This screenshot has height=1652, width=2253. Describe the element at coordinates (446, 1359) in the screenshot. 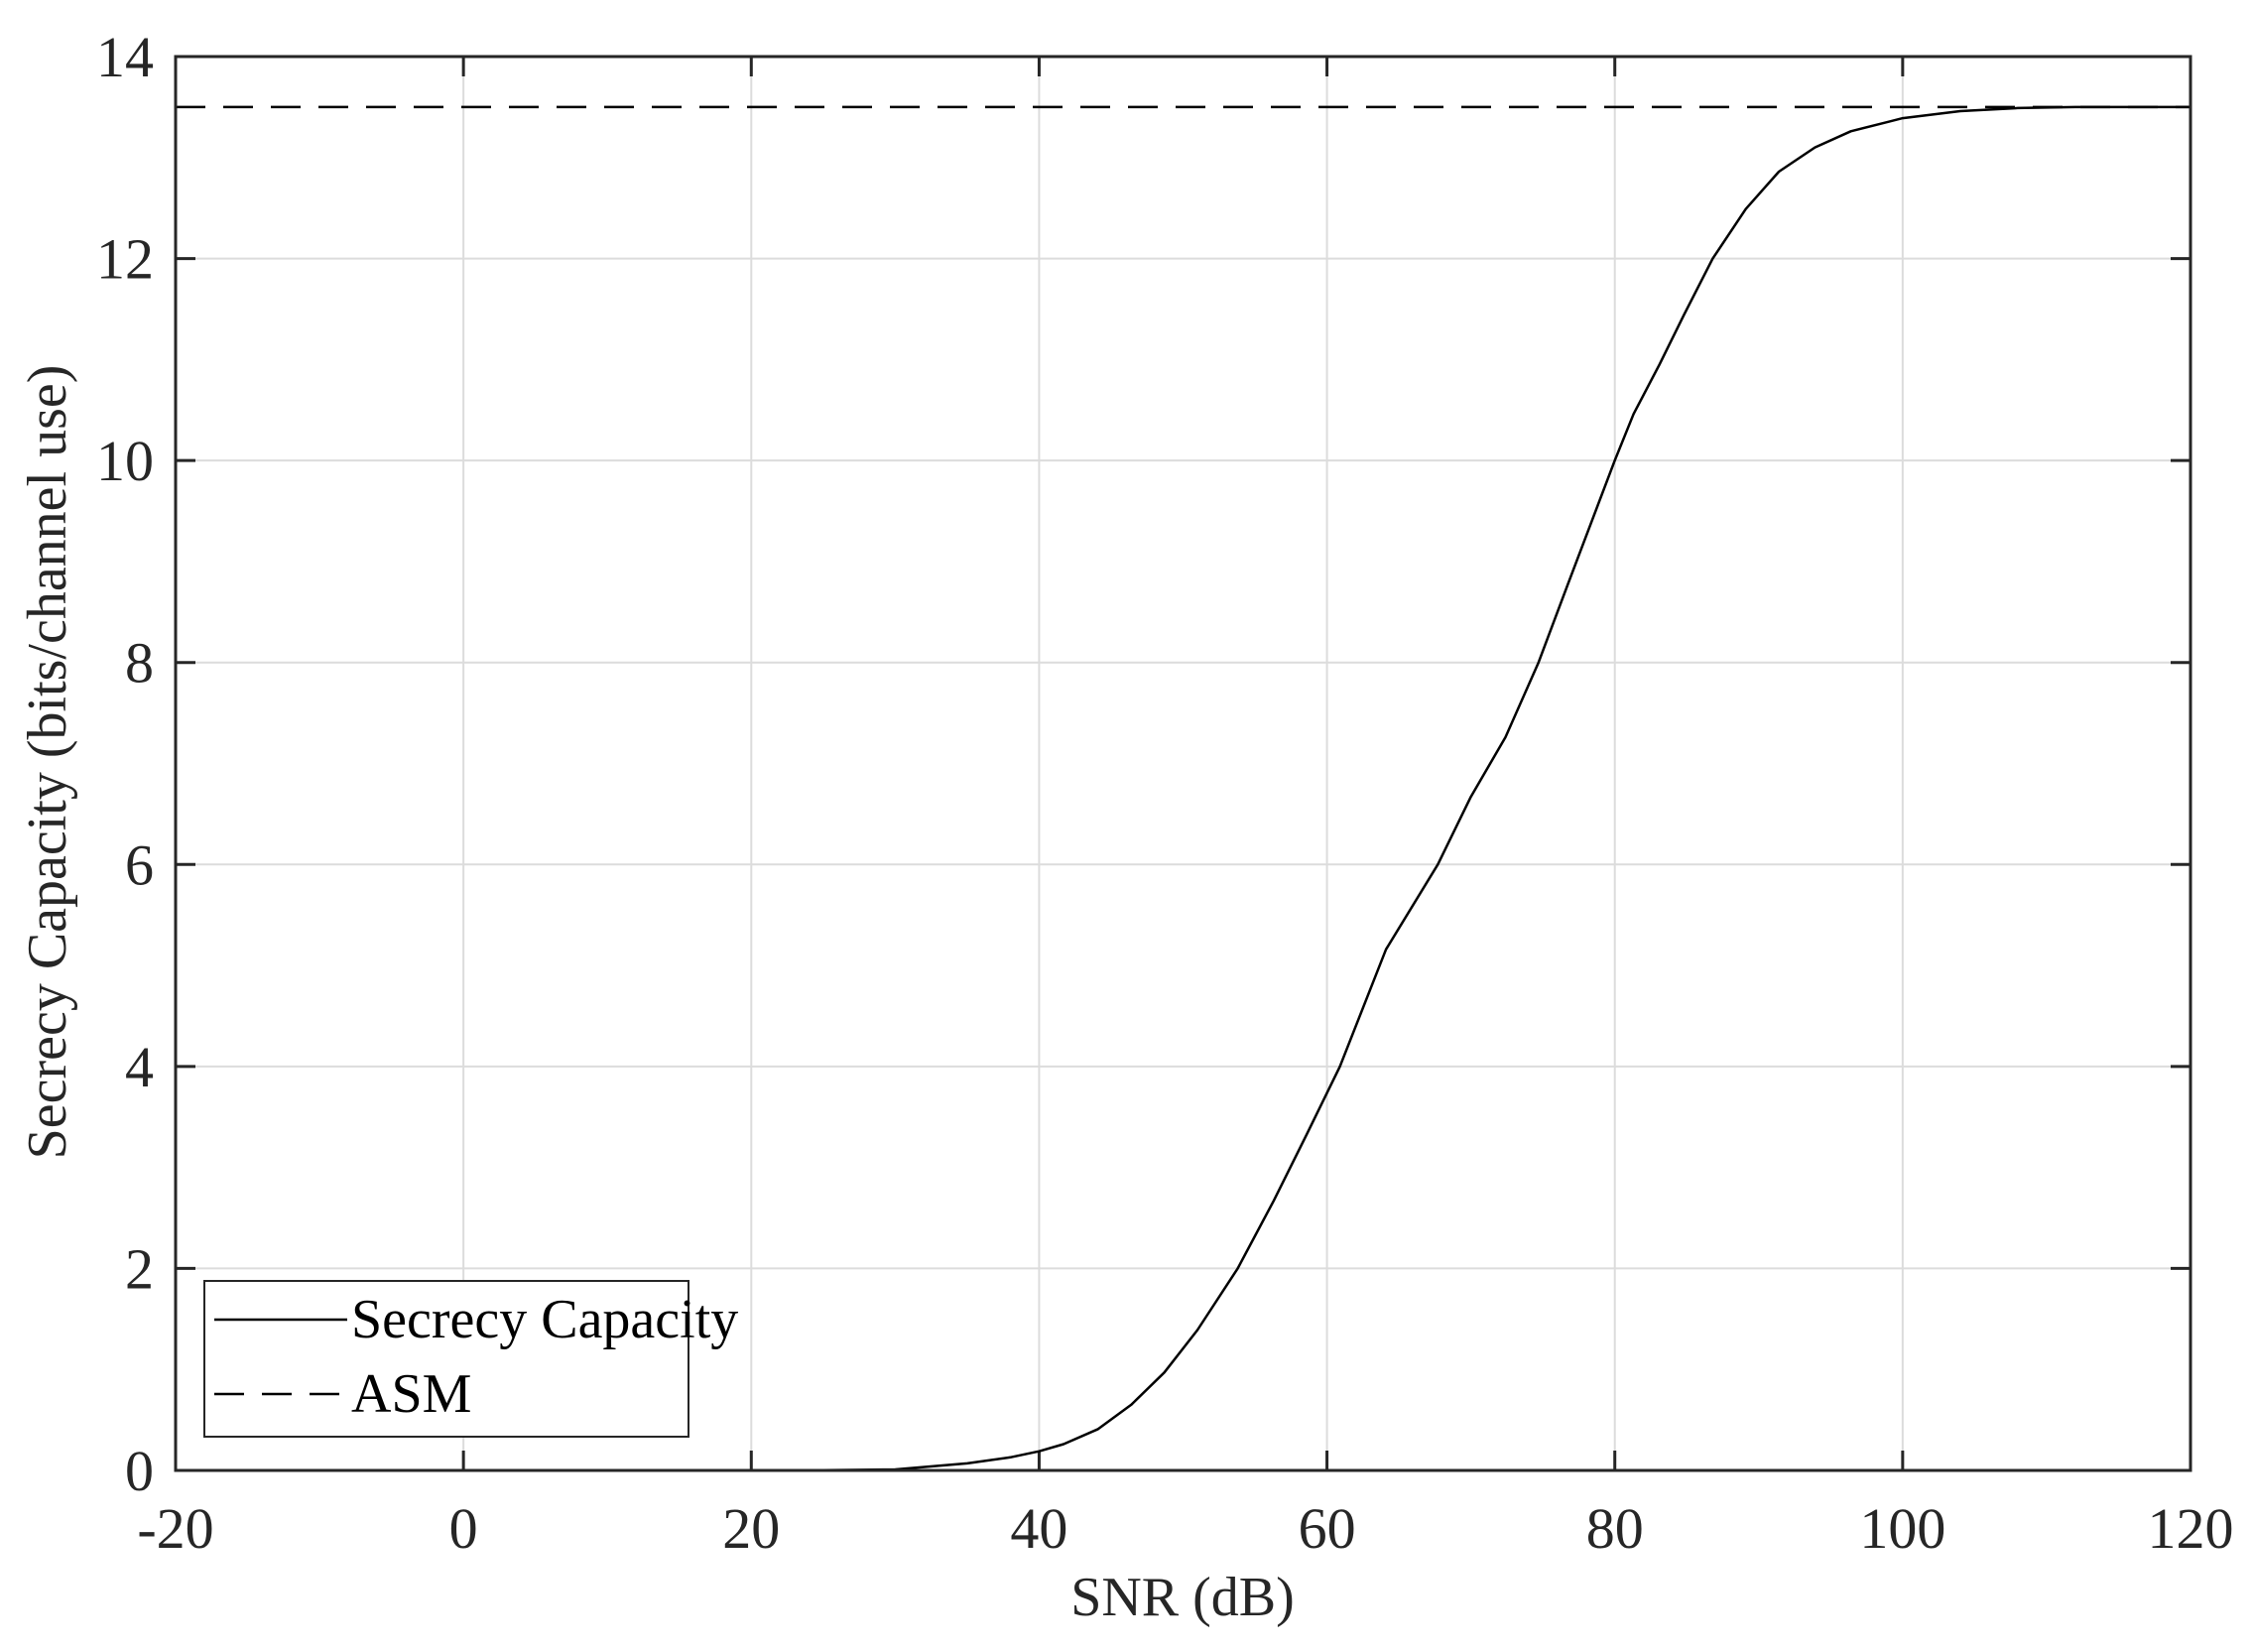

I see `legend-box` at that location.